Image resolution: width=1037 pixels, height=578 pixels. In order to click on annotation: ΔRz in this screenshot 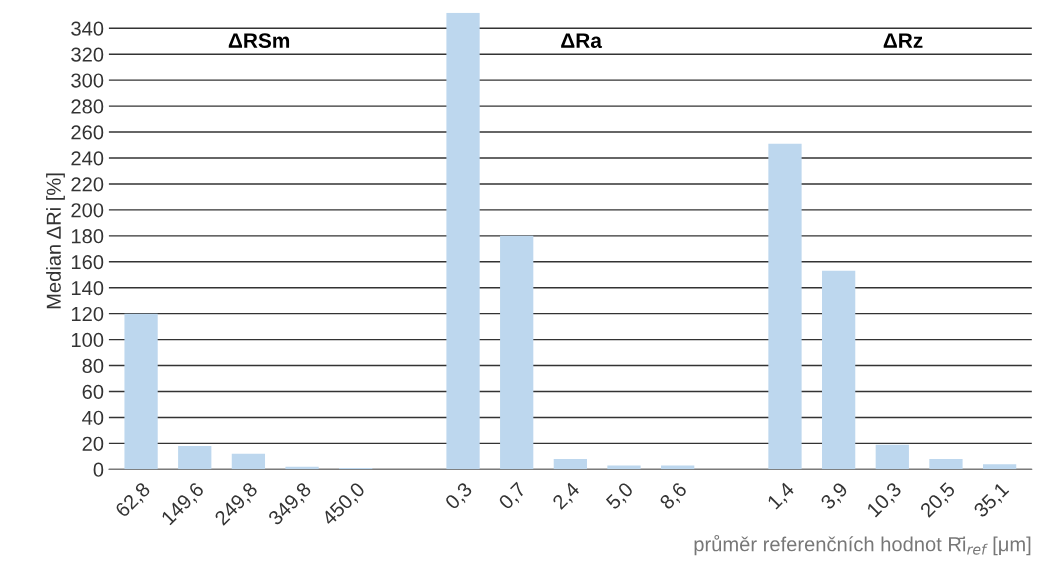, I will do `click(903, 40)`.